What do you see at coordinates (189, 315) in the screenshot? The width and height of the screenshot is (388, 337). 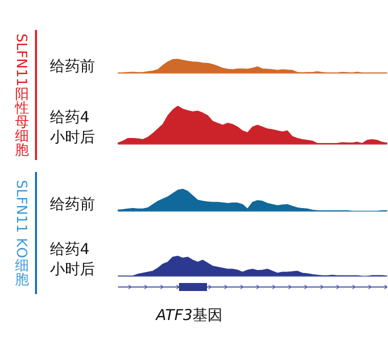 I see `x-axis-title: ATF3基因` at bounding box center [189, 315].